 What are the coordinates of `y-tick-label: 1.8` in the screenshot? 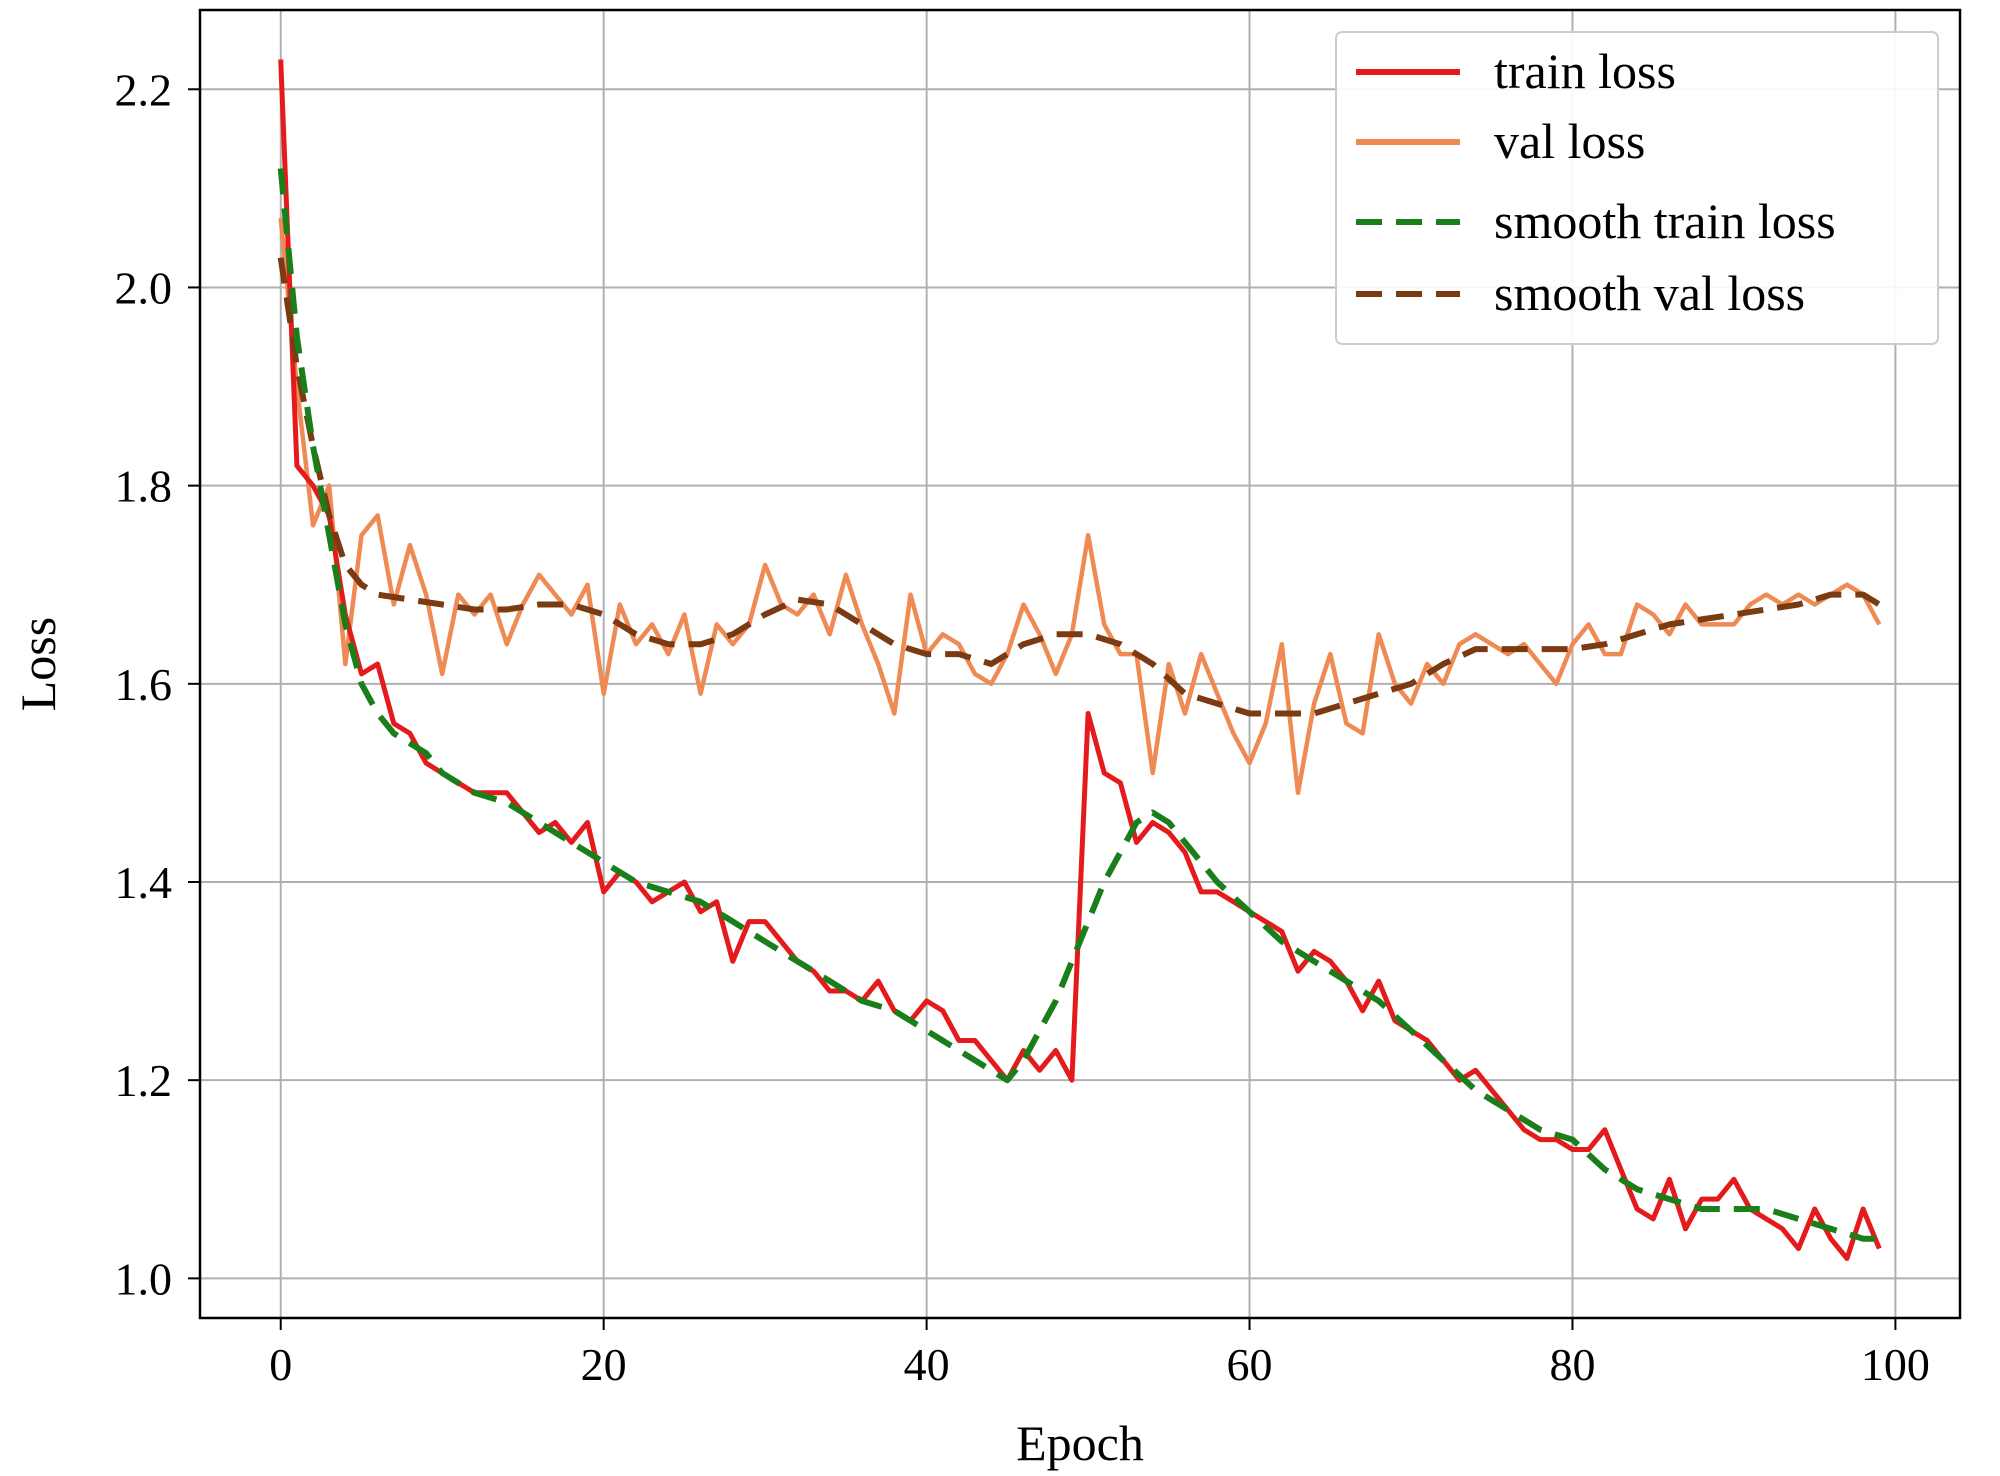 It's located at (144, 486).